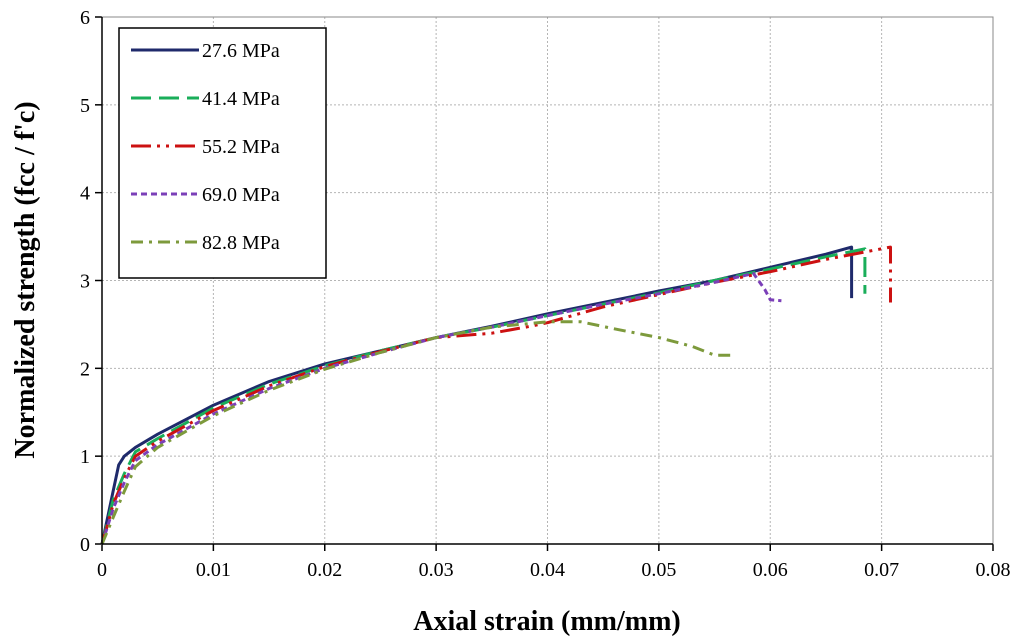 The width and height of the screenshot is (1024, 642). Describe the element at coordinates (993, 570) in the screenshot. I see `x-tick-label: 0.08` at that location.